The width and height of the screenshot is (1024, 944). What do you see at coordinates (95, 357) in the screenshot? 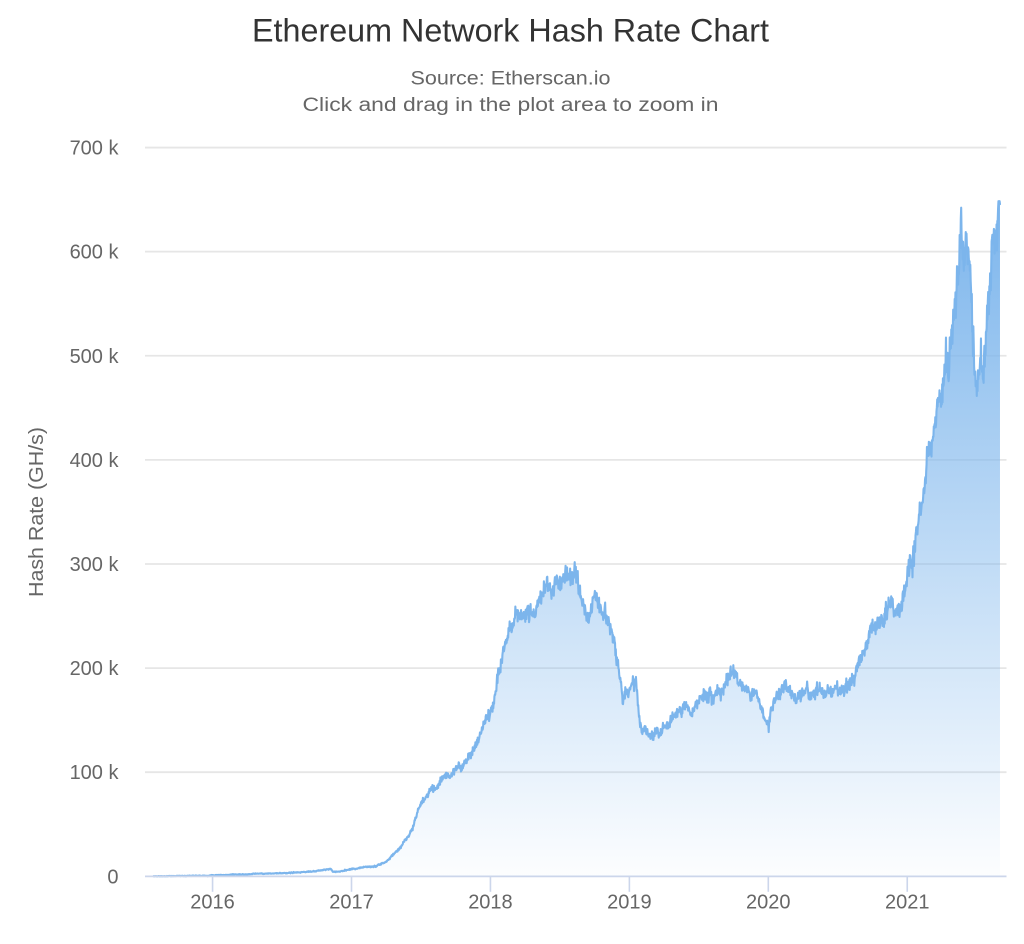
I see `svg-text: 500 k` at bounding box center [95, 357].